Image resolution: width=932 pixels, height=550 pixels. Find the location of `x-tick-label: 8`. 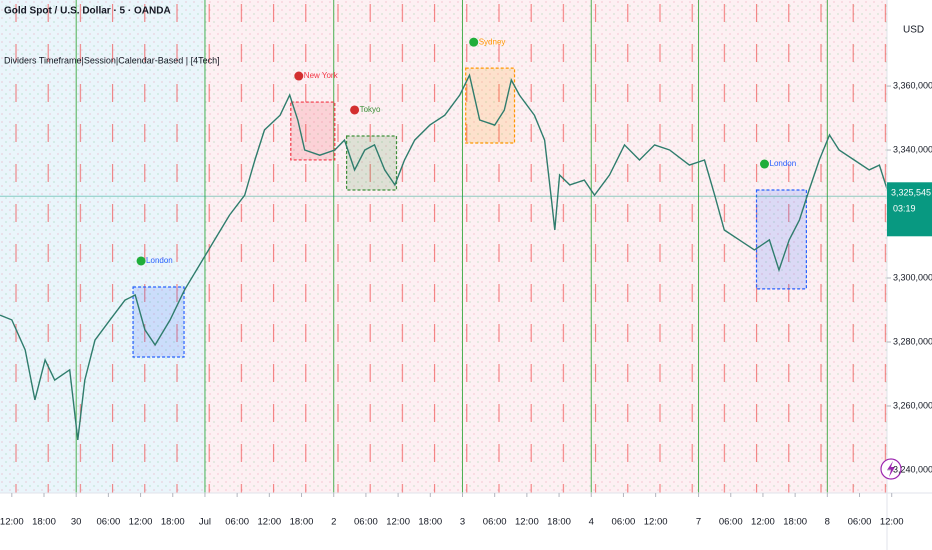

x-tick-label: 8 is located at coordinates (827, 522).